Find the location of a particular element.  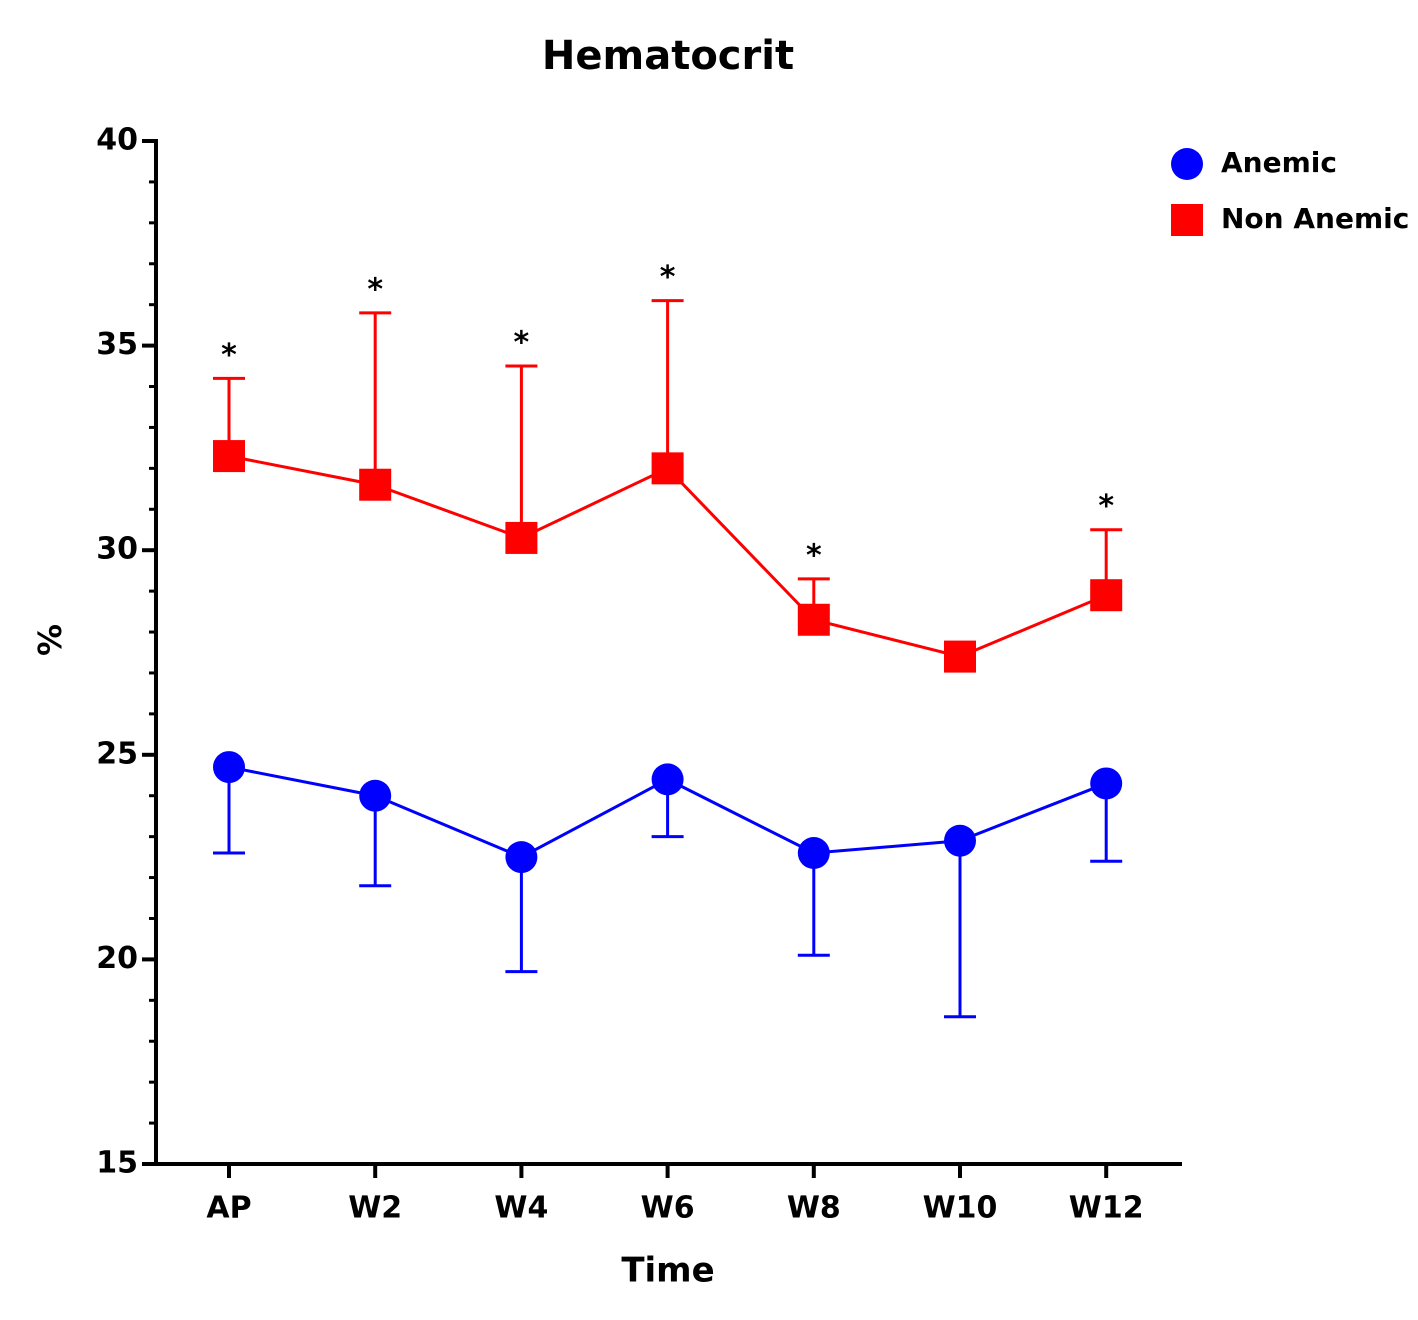

x-tick-label: W2 is located at coordinates (375, 1208).